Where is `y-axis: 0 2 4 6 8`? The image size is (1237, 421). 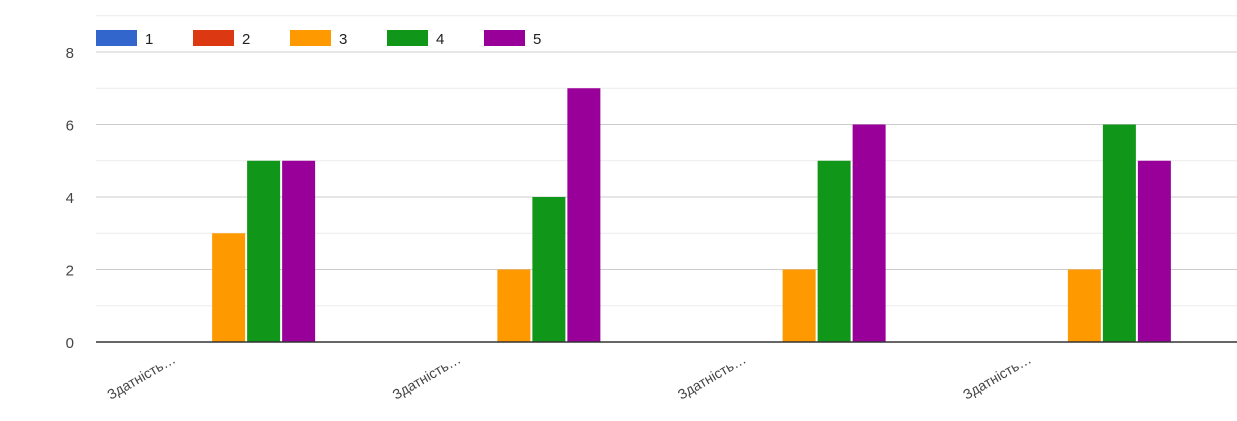 y-axis: 0 2 4 6 8 is located at coordinates (70, 198).